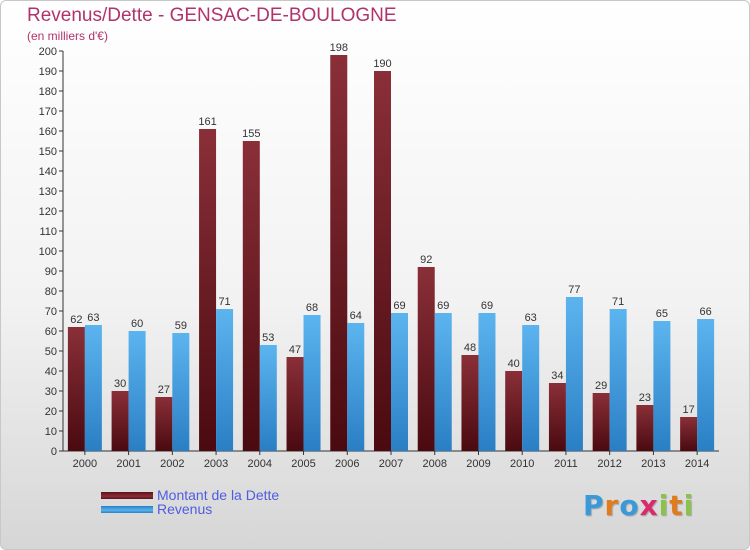  What do you see at coordinates (51, 332) in the screenshot?
I see `y-tick-label: 60` at bounding box center [51, 332].